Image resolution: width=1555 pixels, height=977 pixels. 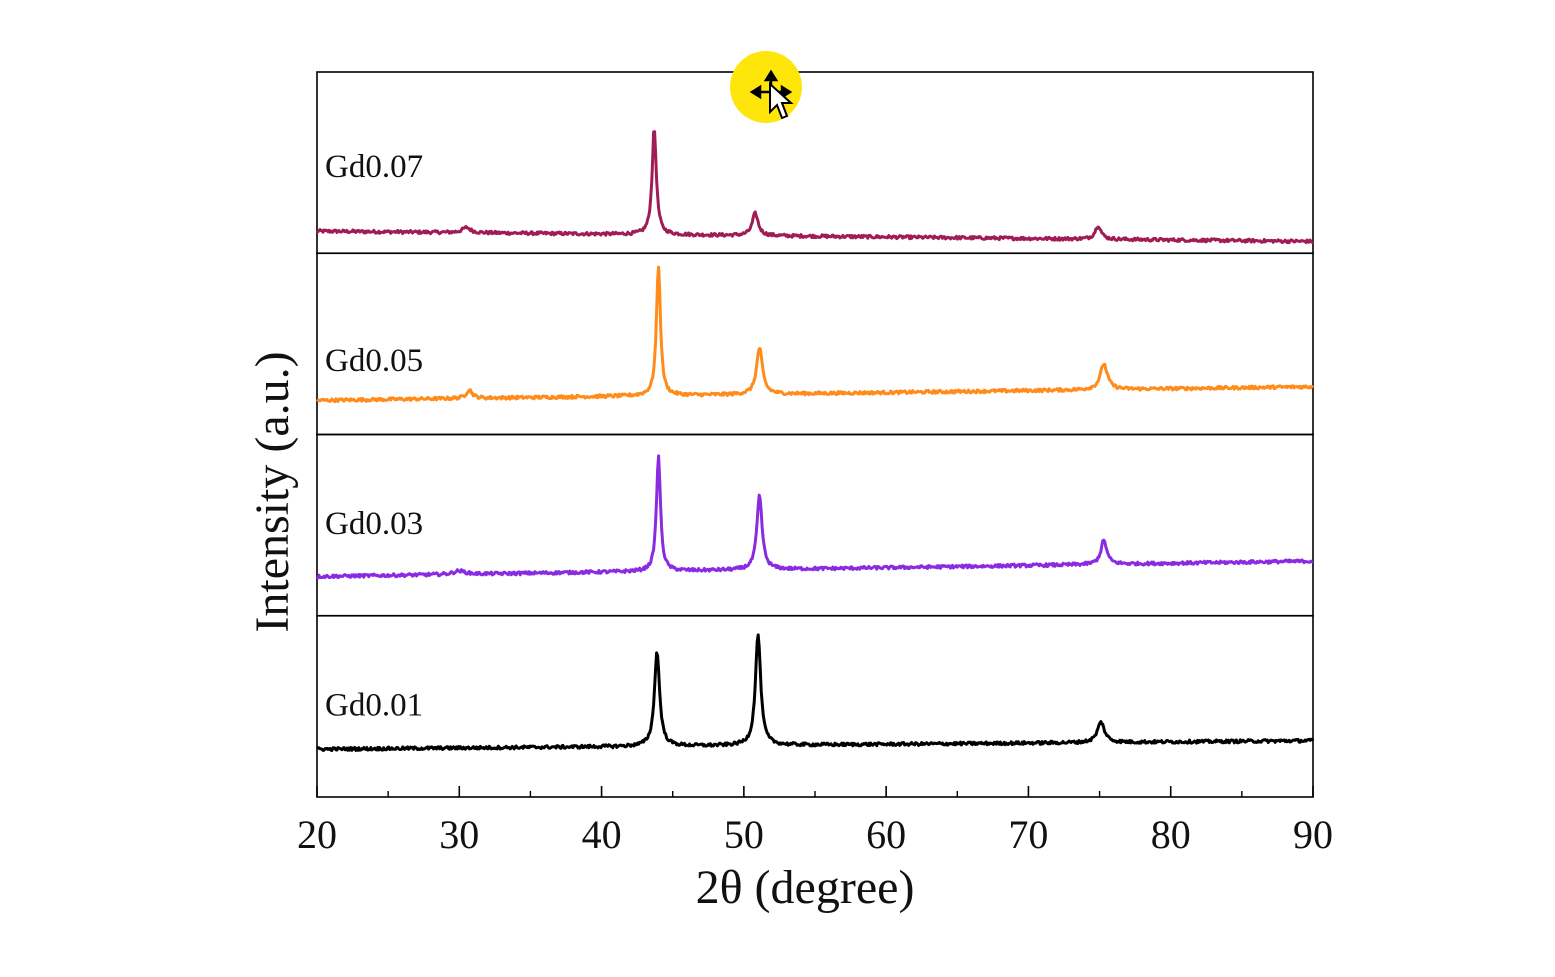 What do you see at coordinates (815, 517) in the screenshot?
I see `series-line-gd003` at bounding box center [815, 517].